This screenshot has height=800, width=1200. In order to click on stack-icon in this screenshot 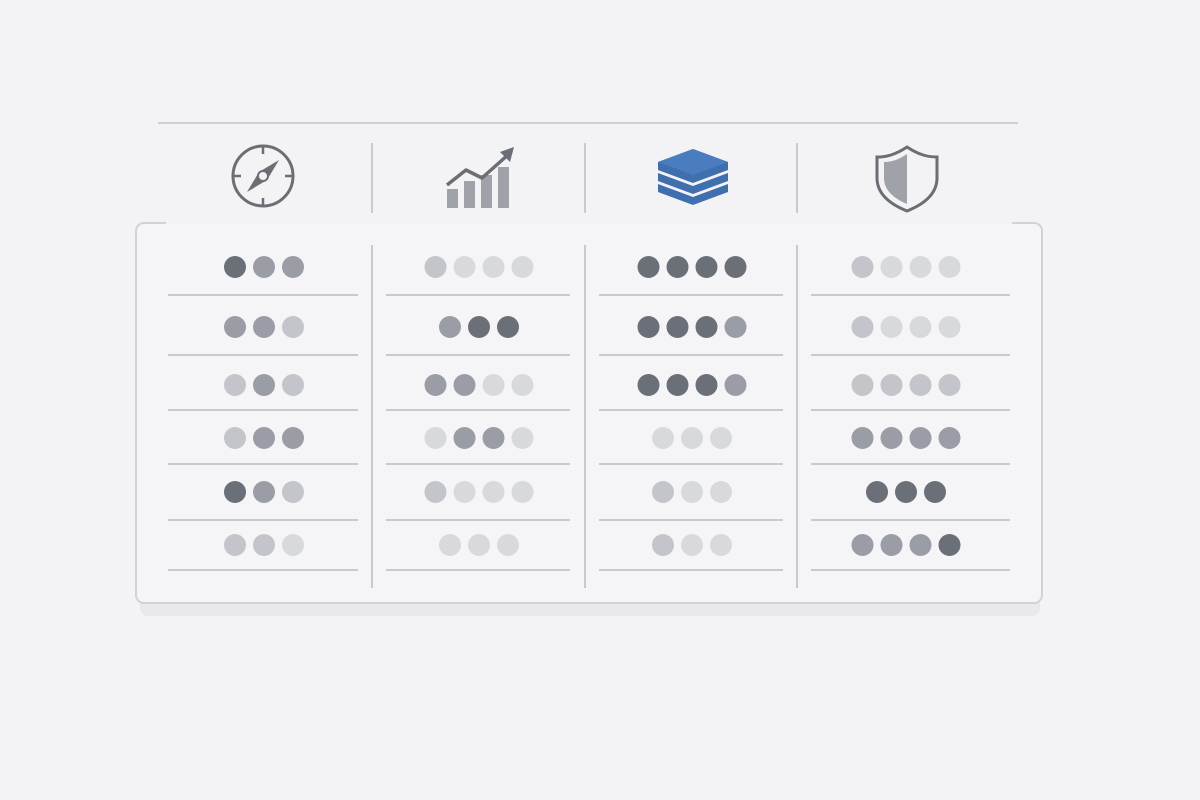, I will do `click(693, 177)`.